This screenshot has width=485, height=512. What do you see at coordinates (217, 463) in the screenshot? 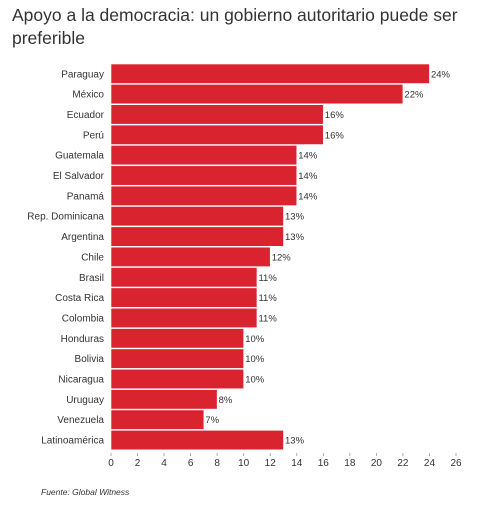
I see `x-tick-label: 8` at bounding box center [217, 463].